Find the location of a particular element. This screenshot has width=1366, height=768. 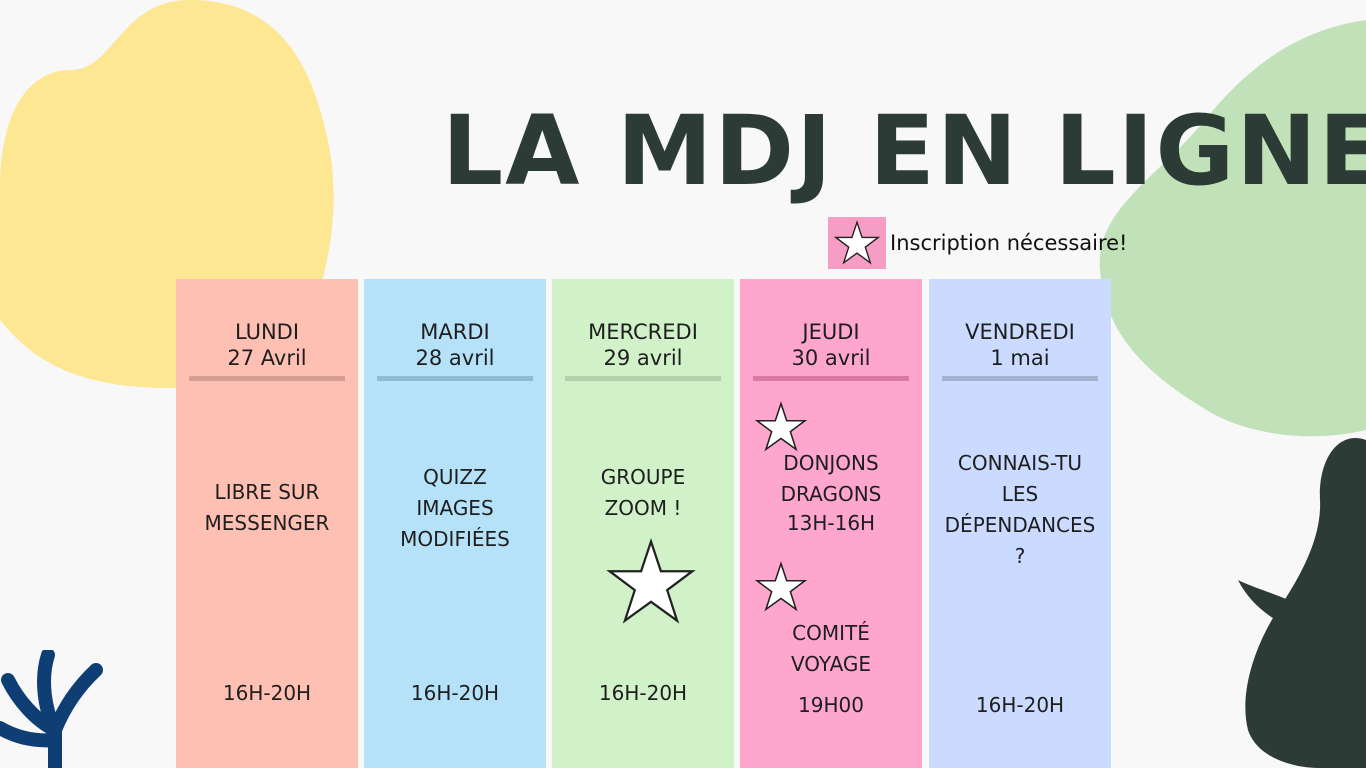

day-name: JEUDI is located at coordinates (831, 332).